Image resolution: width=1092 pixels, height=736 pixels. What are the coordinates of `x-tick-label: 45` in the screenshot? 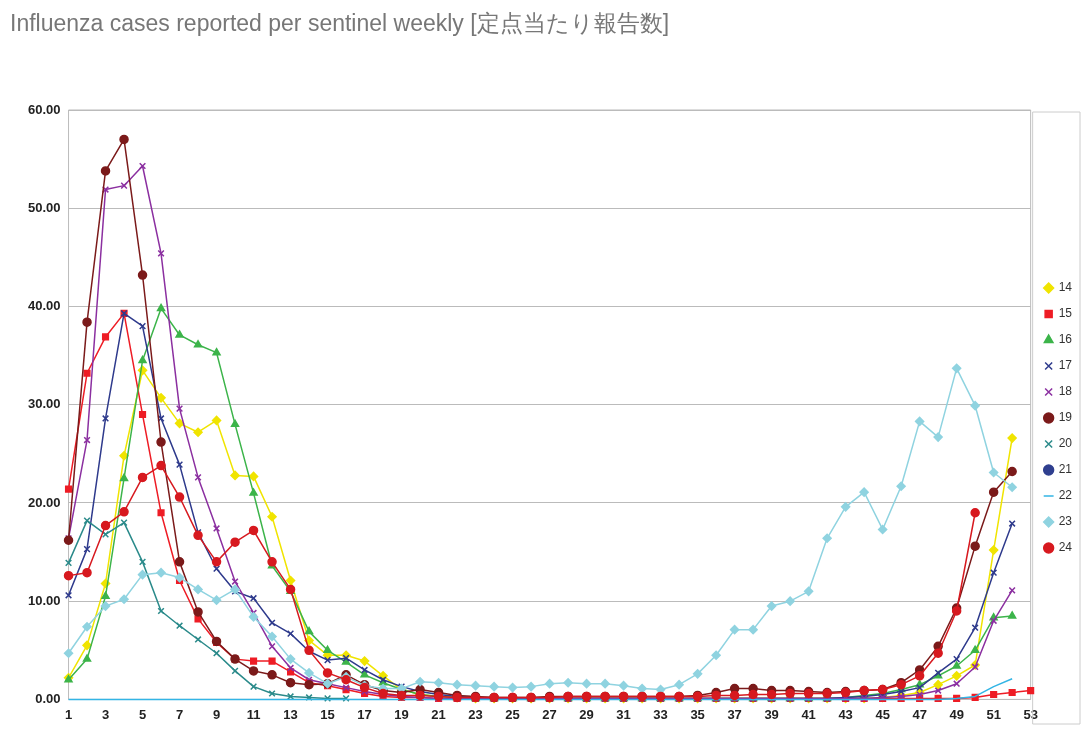 It's located at (882, 714).